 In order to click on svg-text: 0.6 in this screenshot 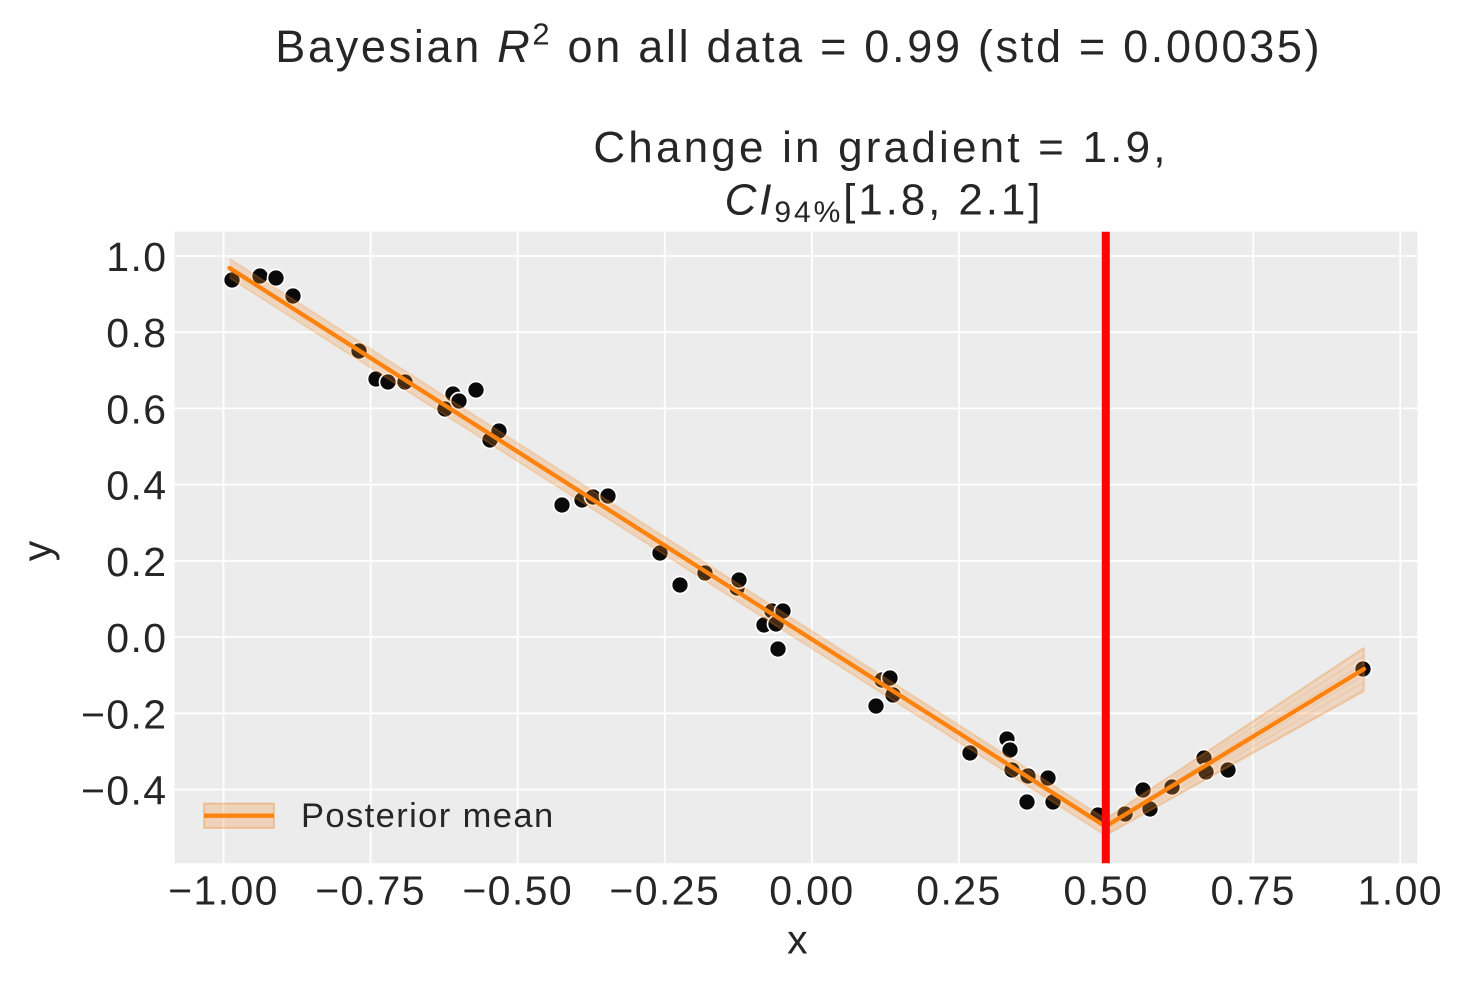, I will do `click(136, 409)`.